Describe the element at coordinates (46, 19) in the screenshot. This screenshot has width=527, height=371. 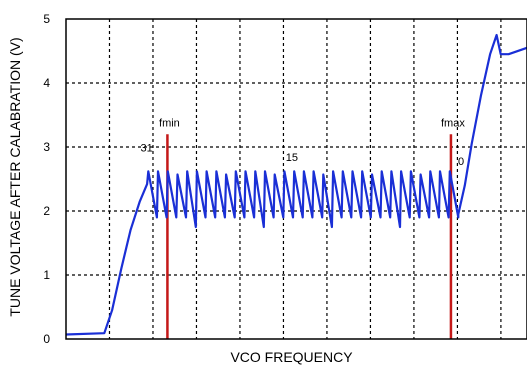
I see `y-tick-label: 5` at that location.